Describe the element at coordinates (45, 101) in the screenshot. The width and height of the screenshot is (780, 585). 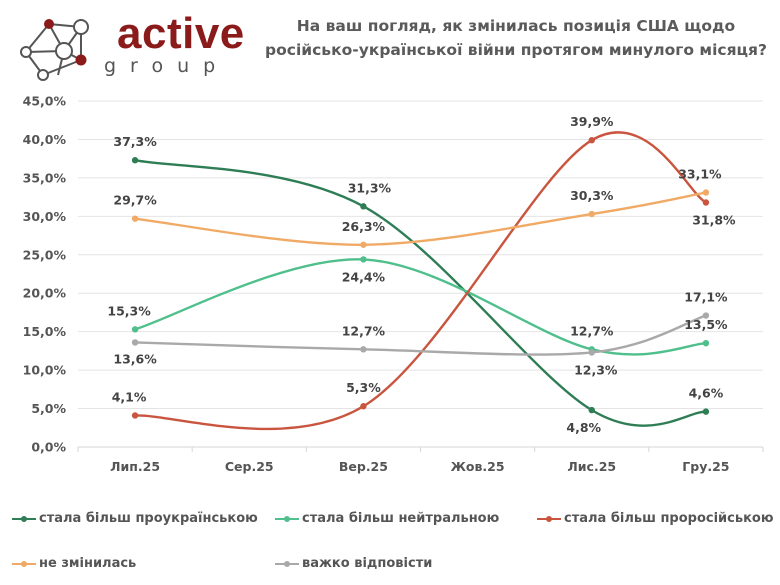
I see `y-tick-label: 45,0%` at that location.